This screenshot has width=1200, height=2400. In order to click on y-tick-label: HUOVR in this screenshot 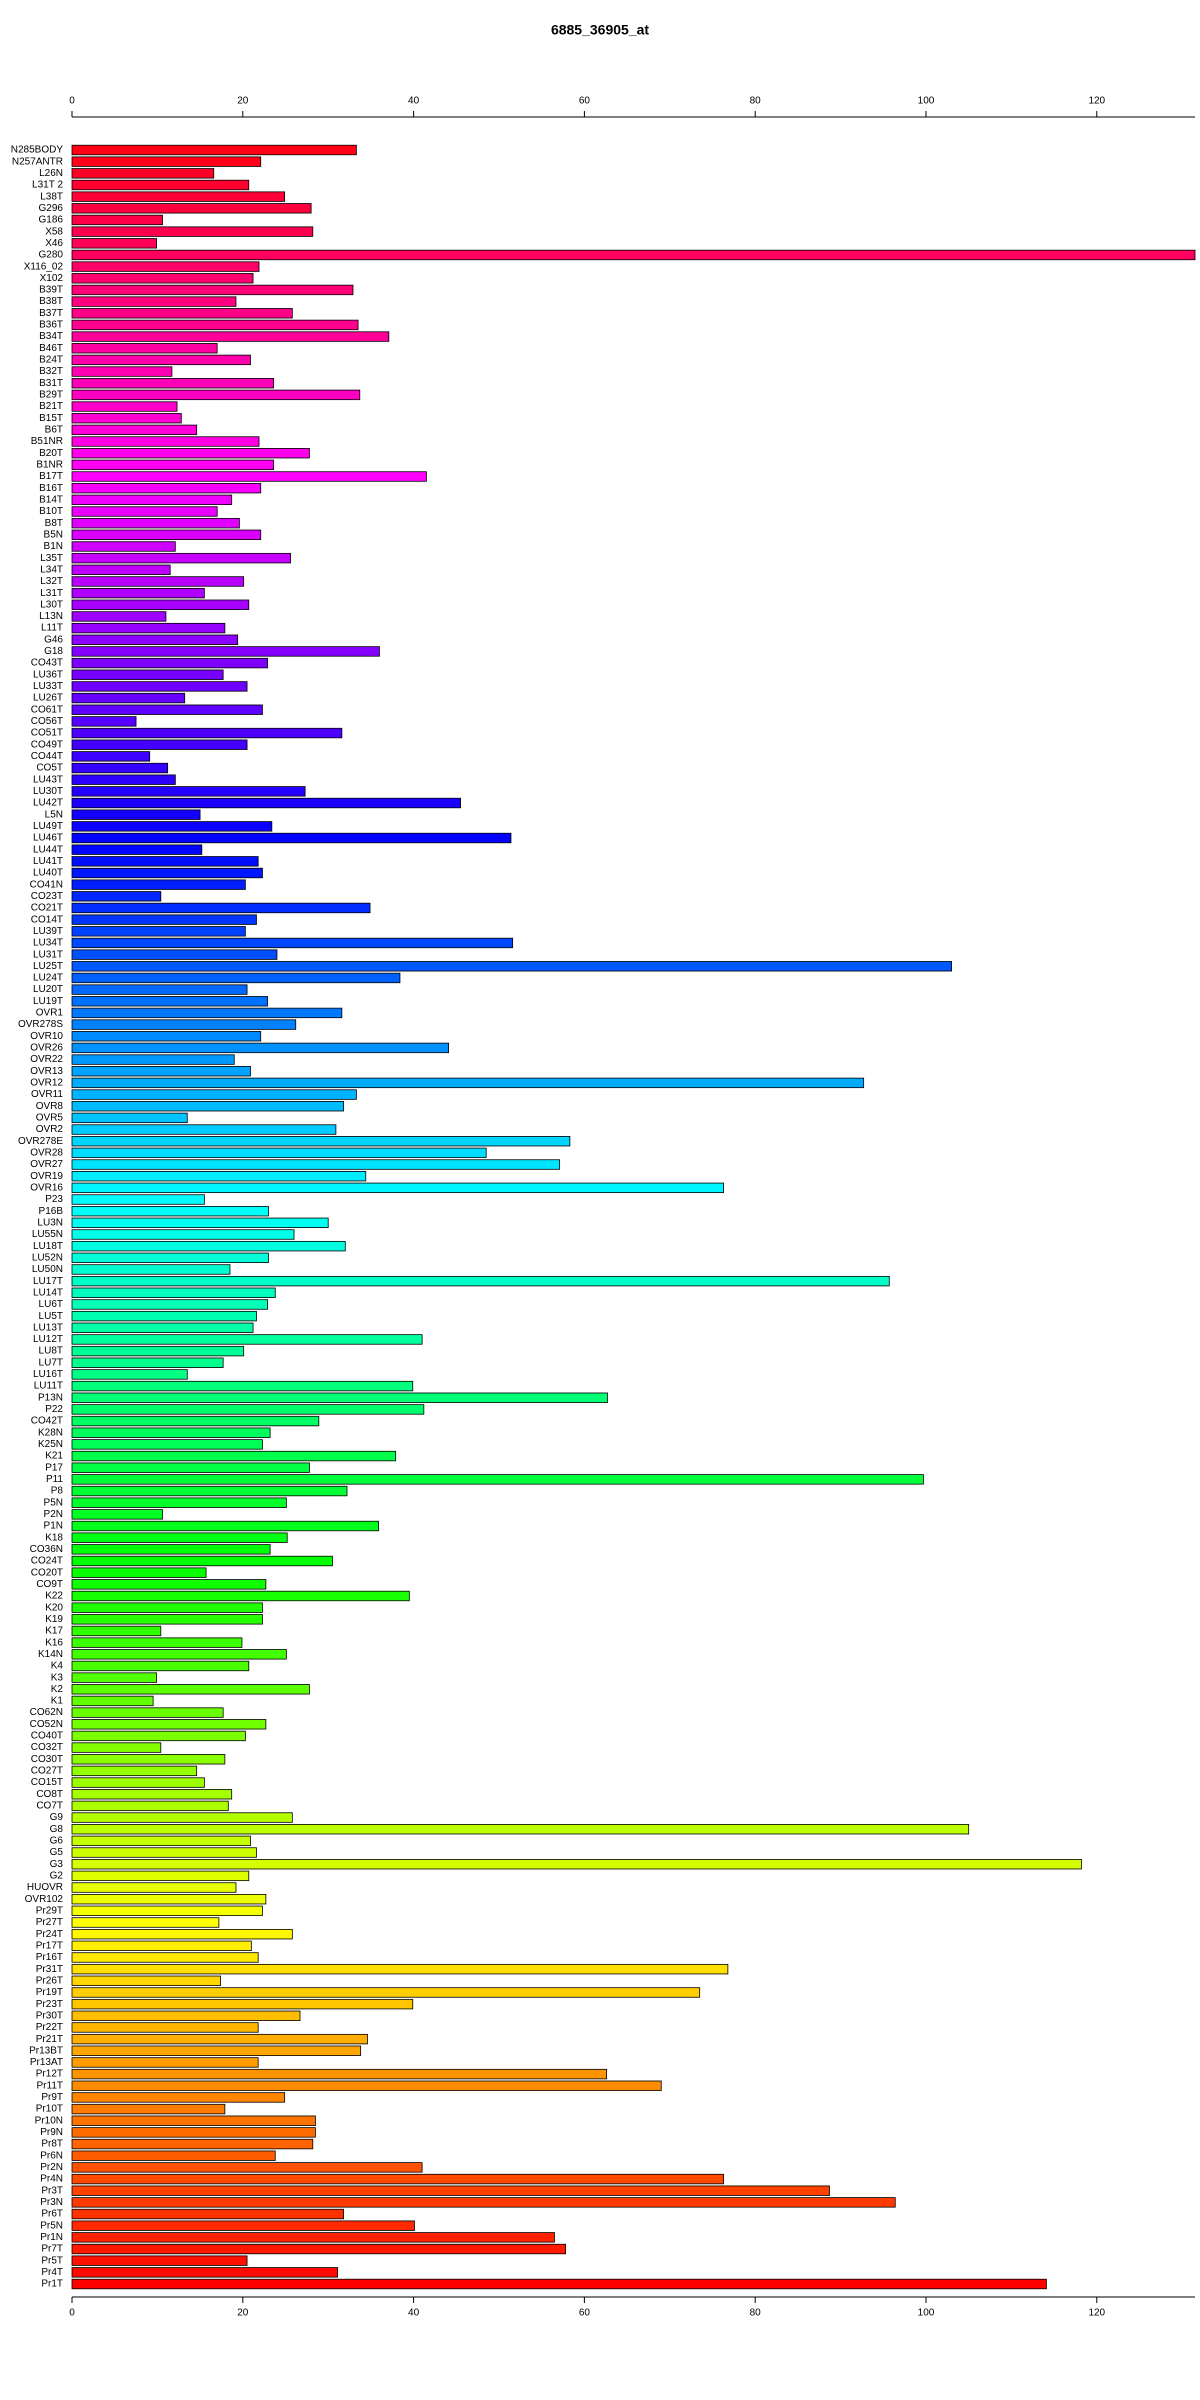, I will do `click(45, 1887)`.